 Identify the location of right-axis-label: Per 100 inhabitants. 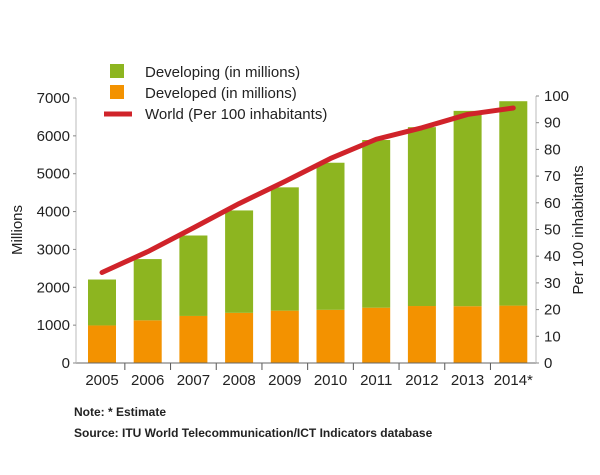
(578, 229).